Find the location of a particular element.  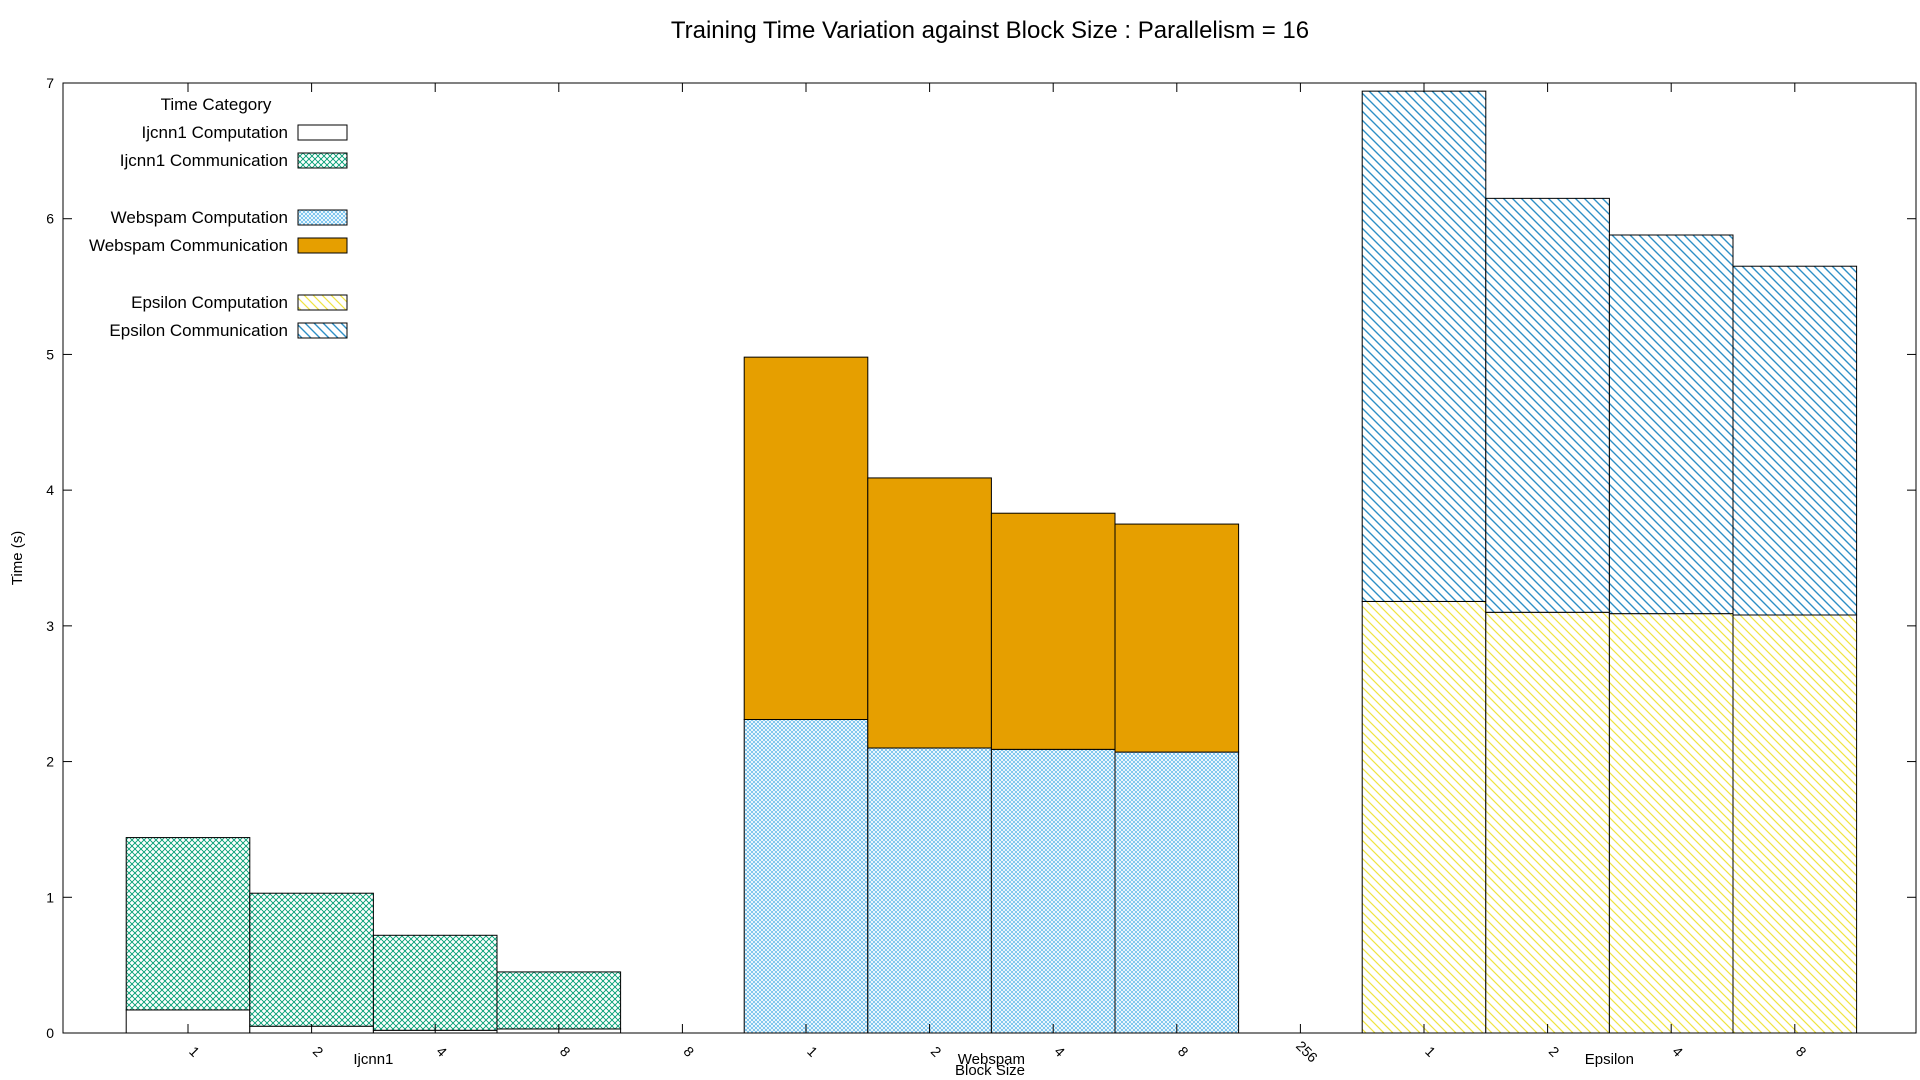

y-tick-label: 6 is located at coordinates (50, 219).